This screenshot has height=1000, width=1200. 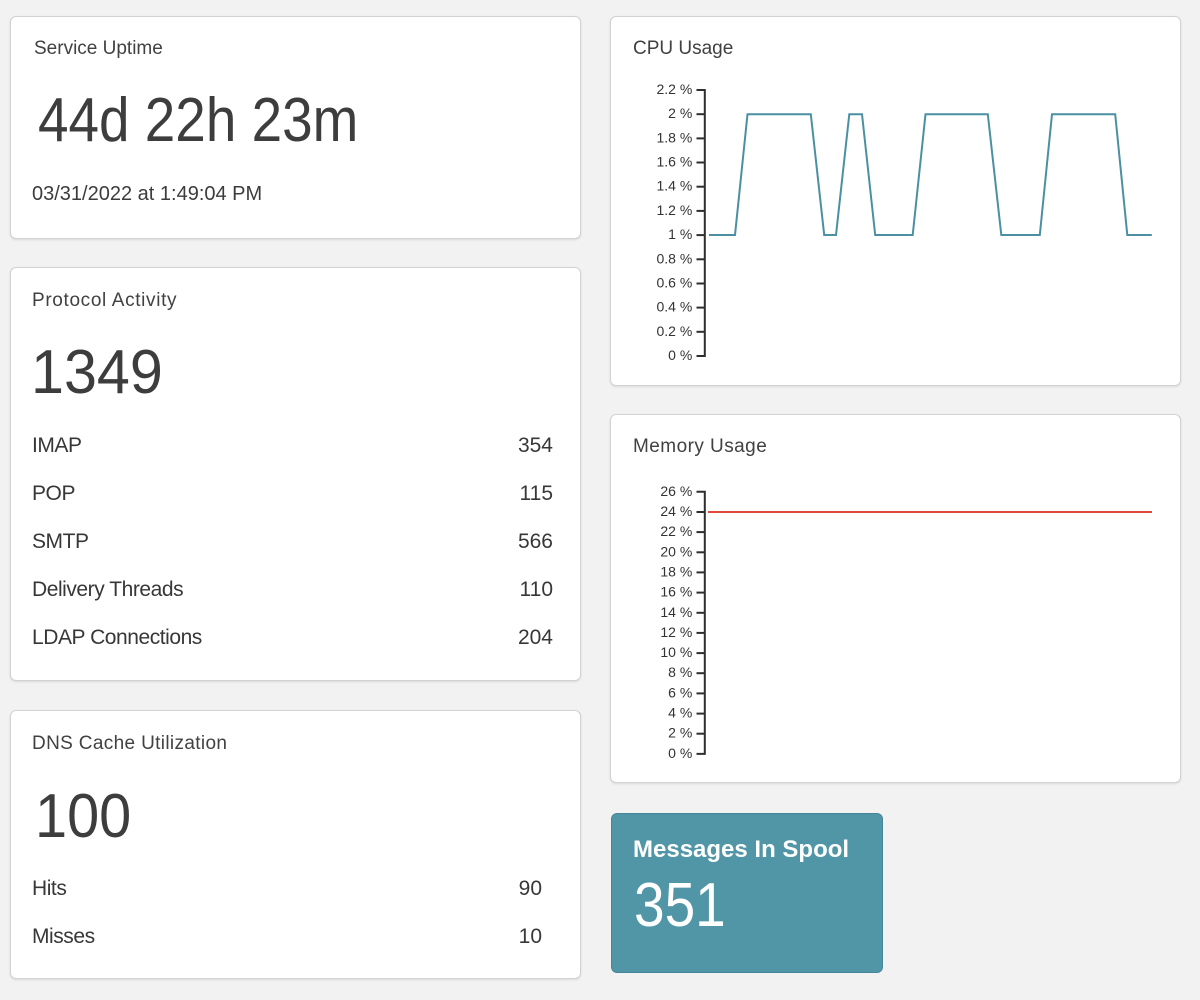 What do you see at coordinates (676, 491) in the screenshot?
I see `svg-text: 26 %` at bounding box center [676, 491].